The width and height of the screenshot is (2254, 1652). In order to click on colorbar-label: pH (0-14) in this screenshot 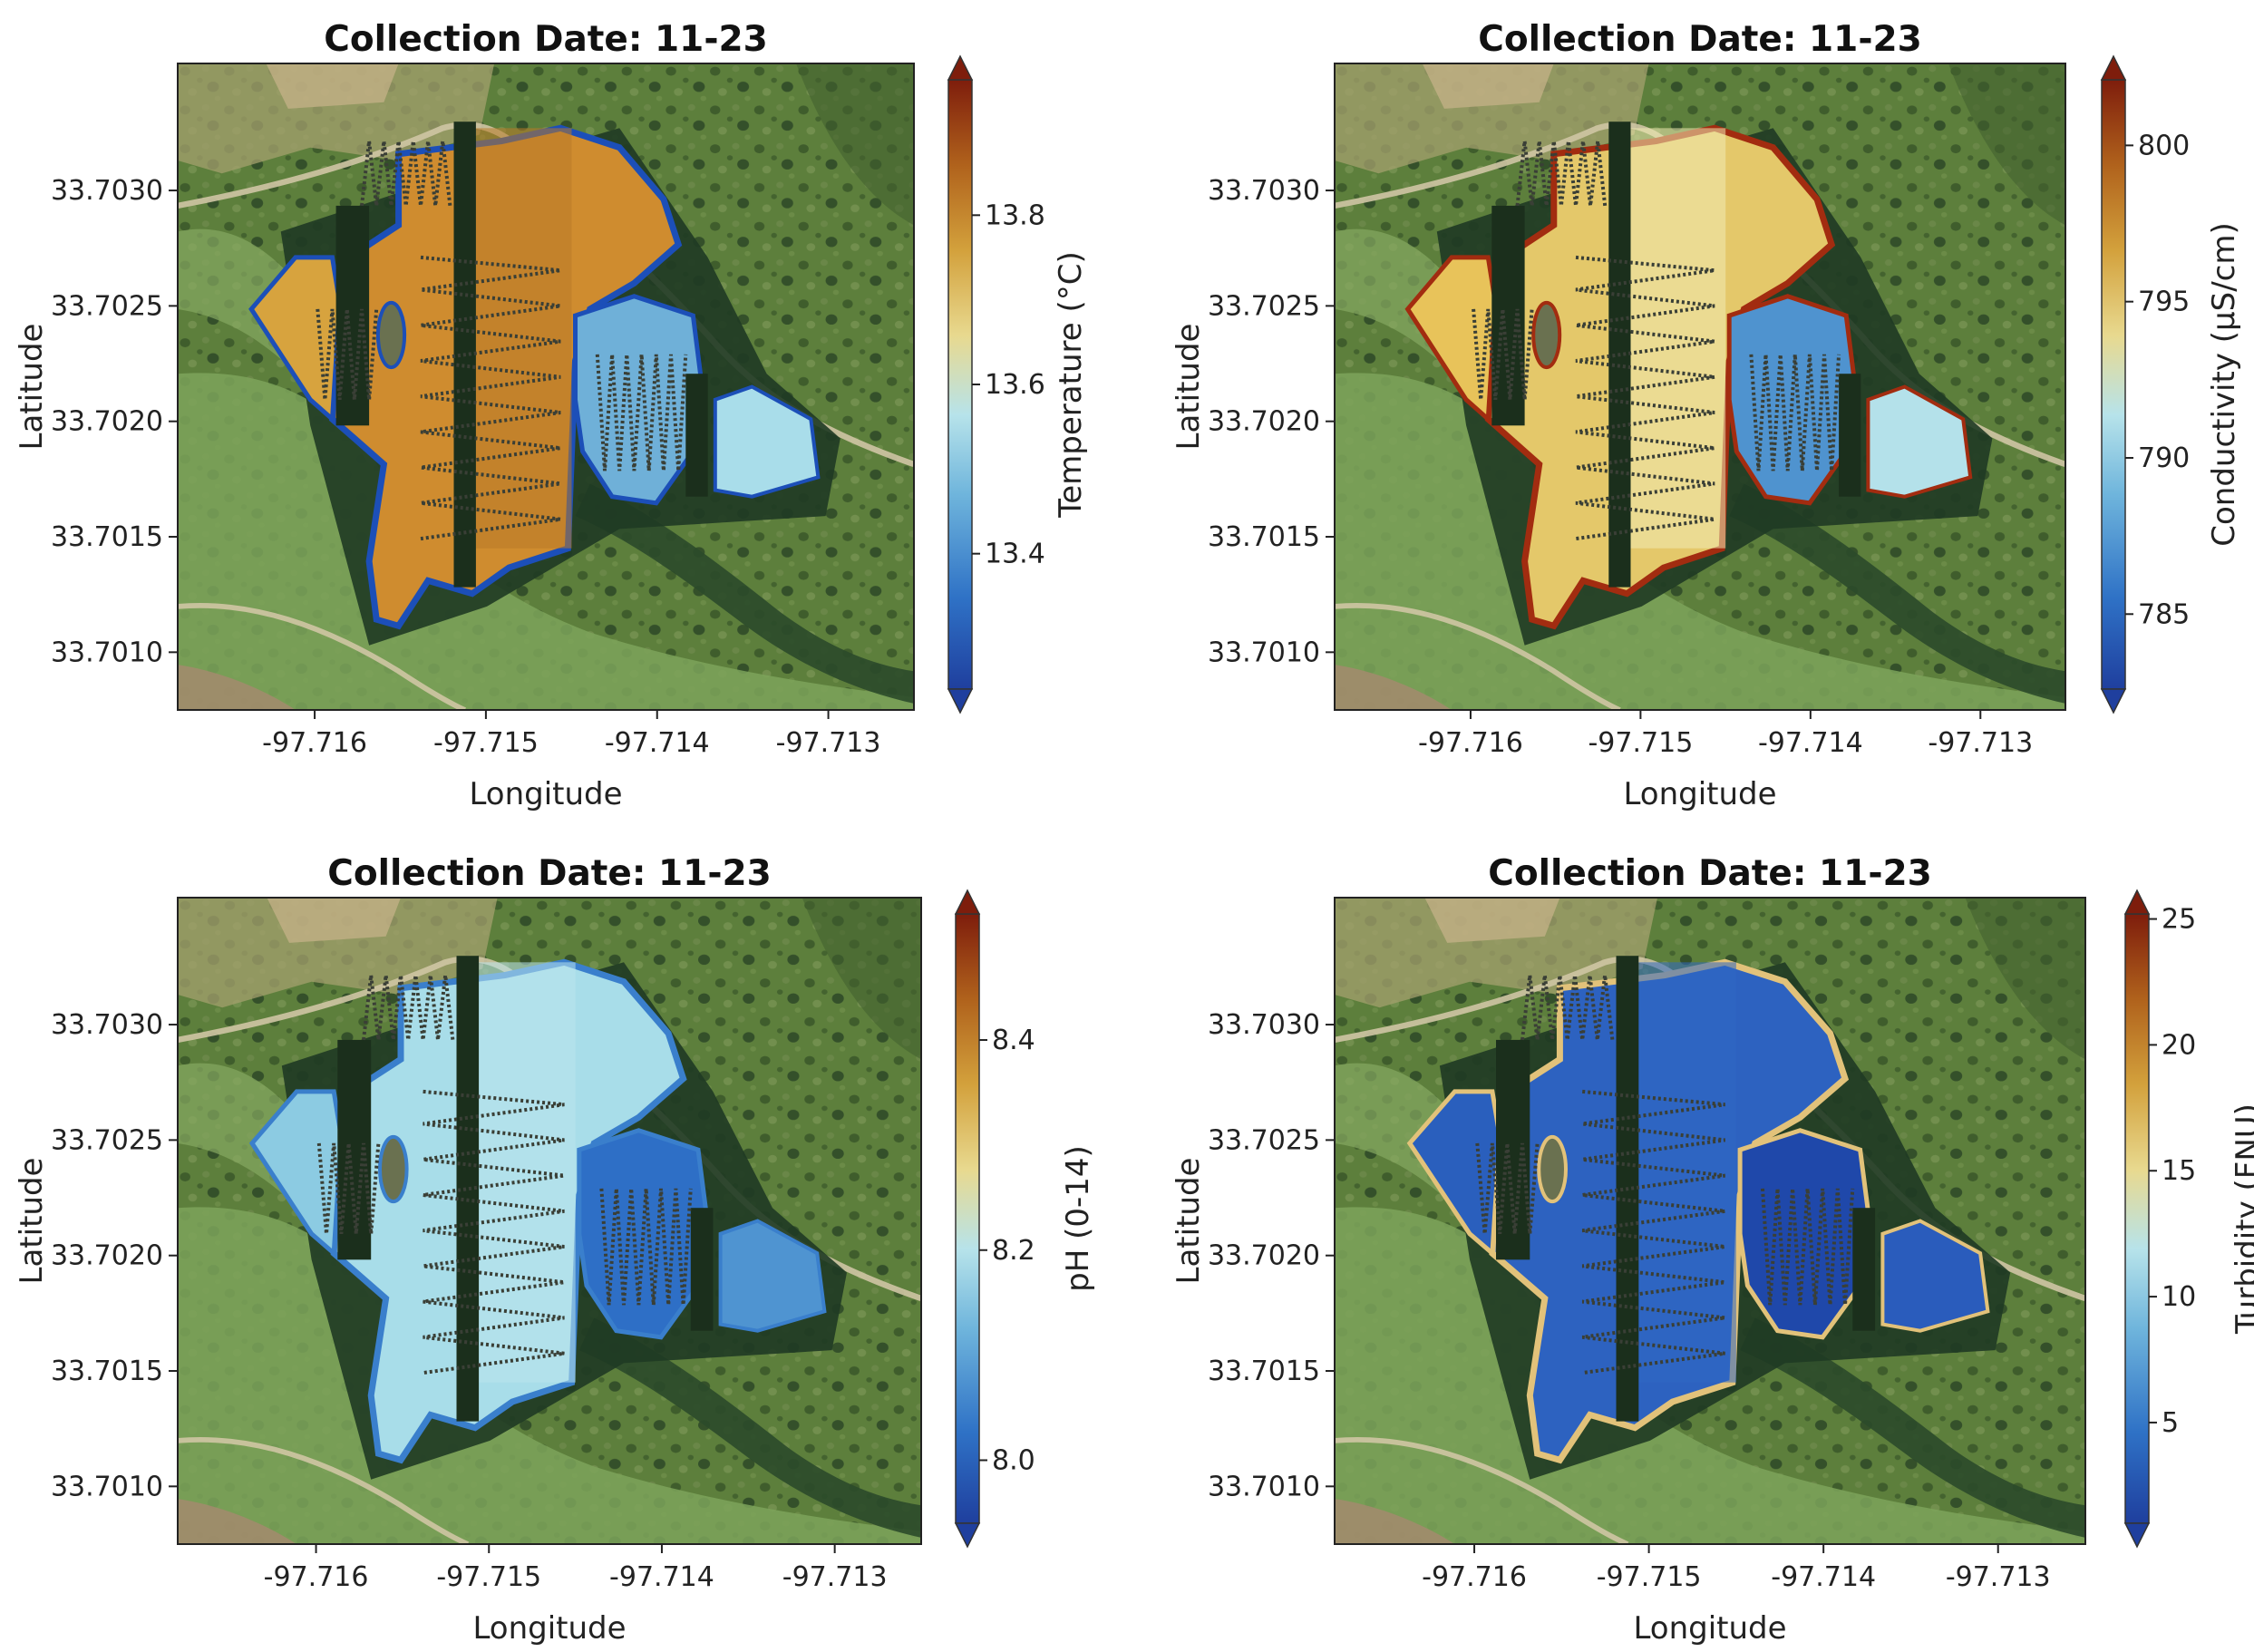, I will do `click(1078, 1218)`.